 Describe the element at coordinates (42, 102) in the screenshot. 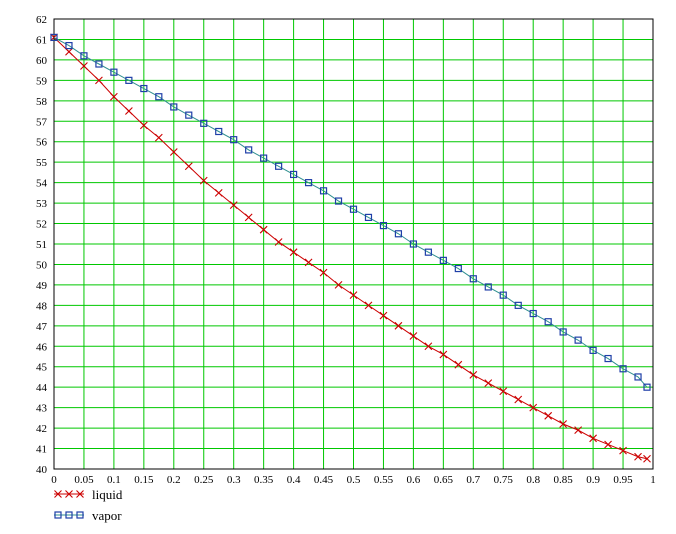

I see `y-tick-label: 58` at that location.